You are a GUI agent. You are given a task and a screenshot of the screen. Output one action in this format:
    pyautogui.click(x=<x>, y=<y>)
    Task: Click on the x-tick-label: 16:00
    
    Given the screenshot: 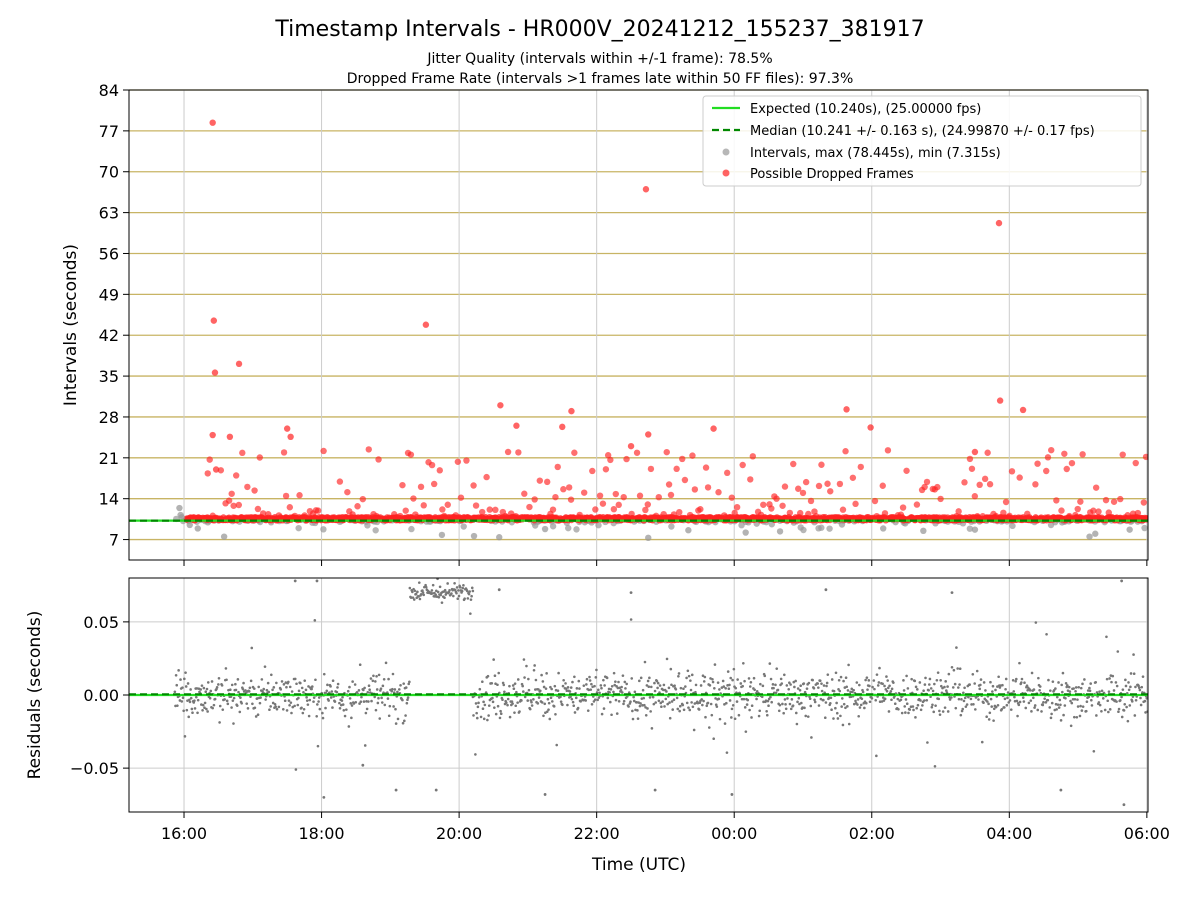 What is the action you would take?
    pyautogui.click(x=184, y=833)
    